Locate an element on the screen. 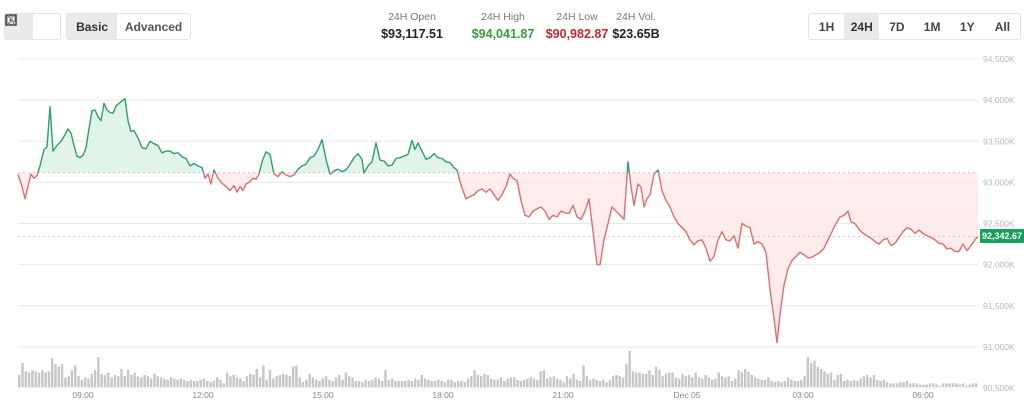 This screenshot has height=402, width=1024. stat-label: 24H Low is located at coordinates (577, 17).